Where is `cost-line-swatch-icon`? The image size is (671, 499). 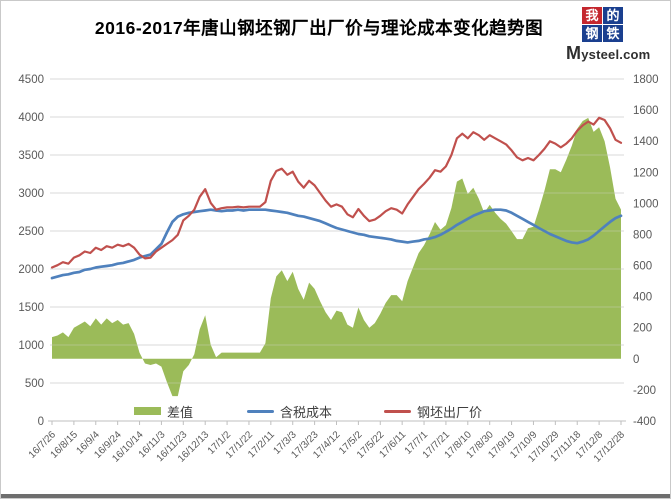
cost-line-swatch-icon is located at coordinates (260, 411).